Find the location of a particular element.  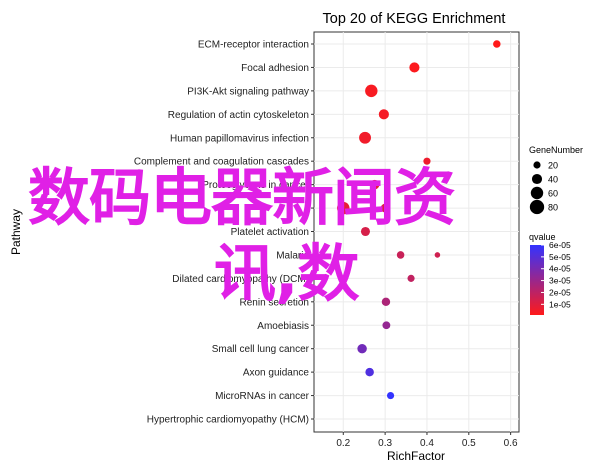

x-tick-label: 0.4 is located at coordinates (427, 443).